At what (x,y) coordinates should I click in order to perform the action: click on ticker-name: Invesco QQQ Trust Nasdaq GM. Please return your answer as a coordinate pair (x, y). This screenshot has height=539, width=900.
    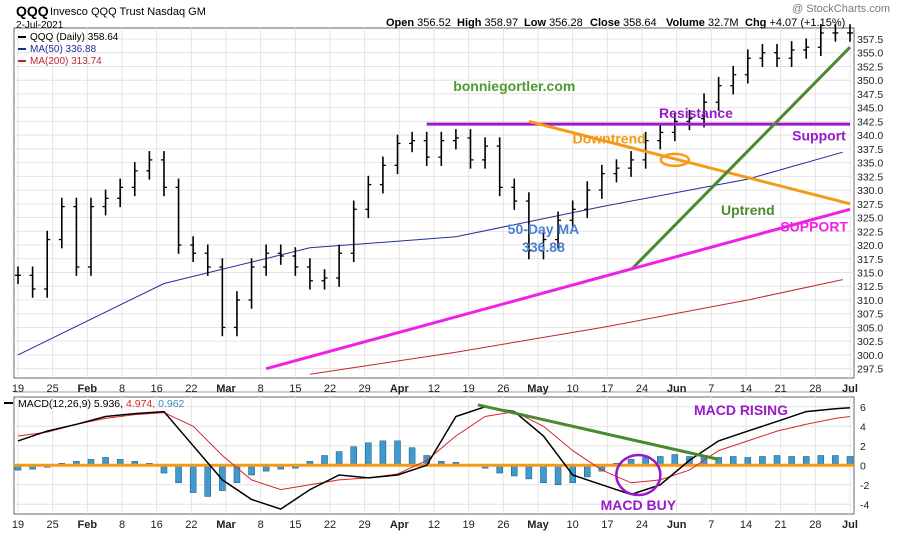
    Looking at the image, I should click on (128, 12).